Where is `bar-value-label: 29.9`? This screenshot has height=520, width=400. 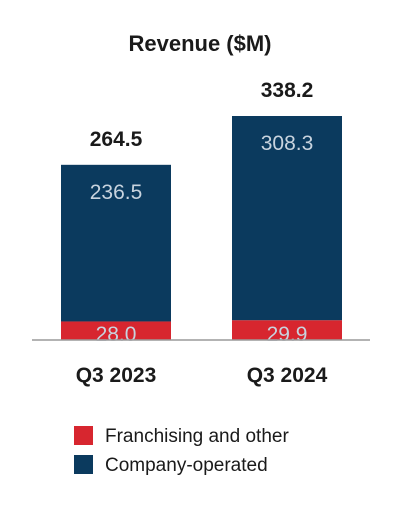 bar-value-label: 29.9 is located at coordinates (287, 334).